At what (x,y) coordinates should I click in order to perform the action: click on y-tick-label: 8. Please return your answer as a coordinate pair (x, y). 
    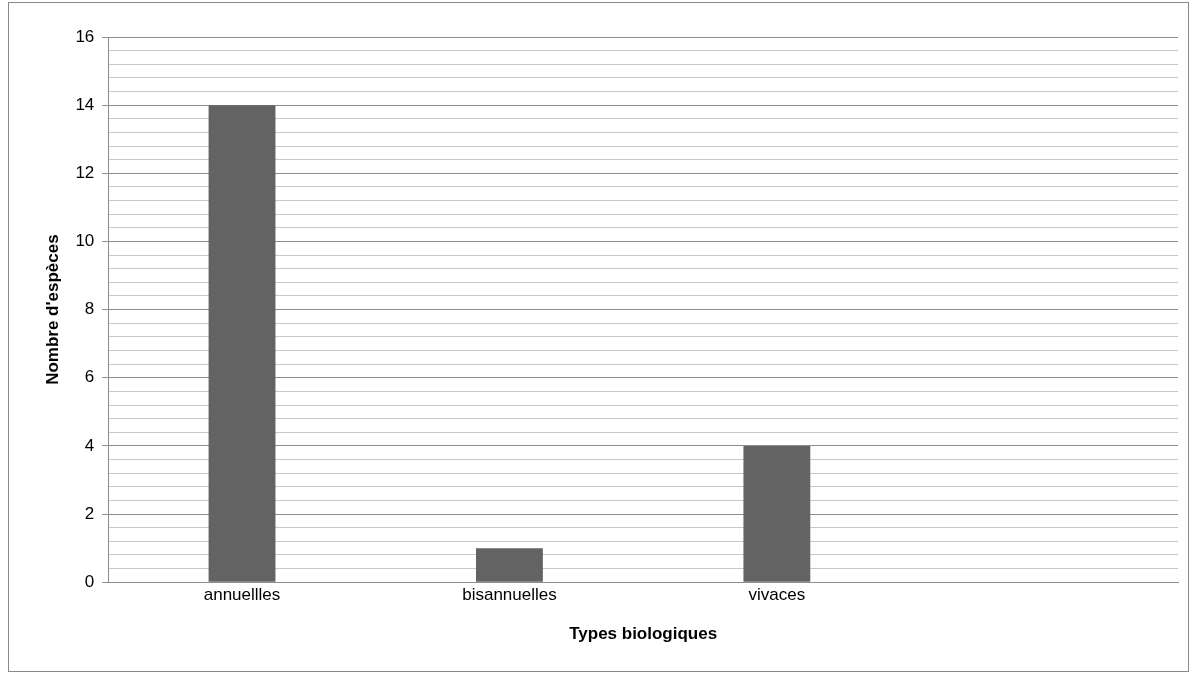
    Looking at the image, I should click on (89, 309).